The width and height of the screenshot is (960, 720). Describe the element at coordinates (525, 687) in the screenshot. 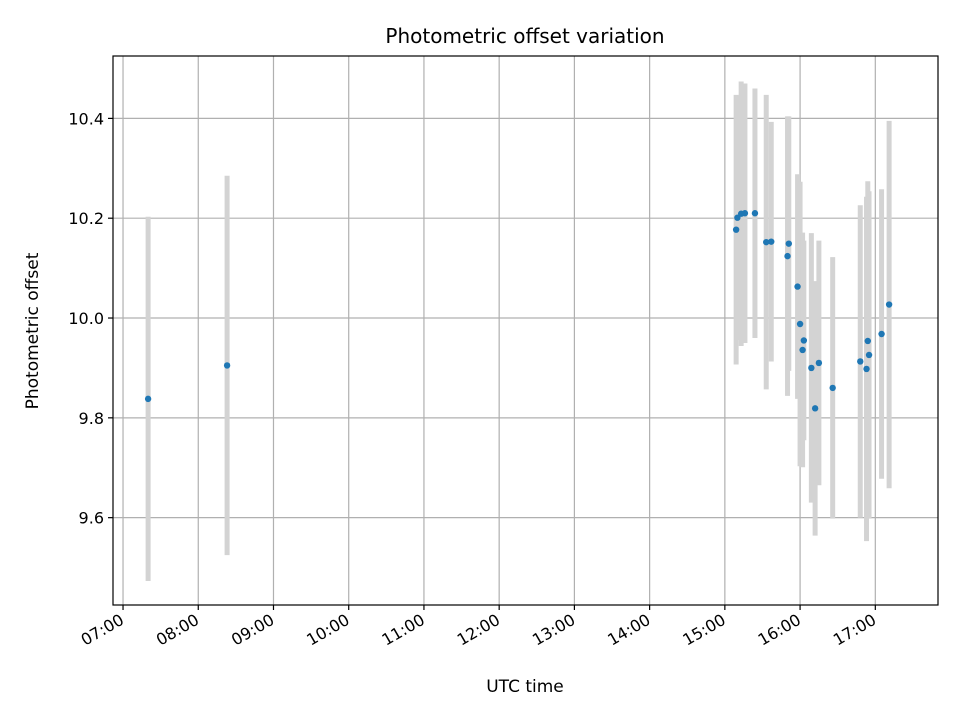

I see `x-axis-label: UTC time` at that location.